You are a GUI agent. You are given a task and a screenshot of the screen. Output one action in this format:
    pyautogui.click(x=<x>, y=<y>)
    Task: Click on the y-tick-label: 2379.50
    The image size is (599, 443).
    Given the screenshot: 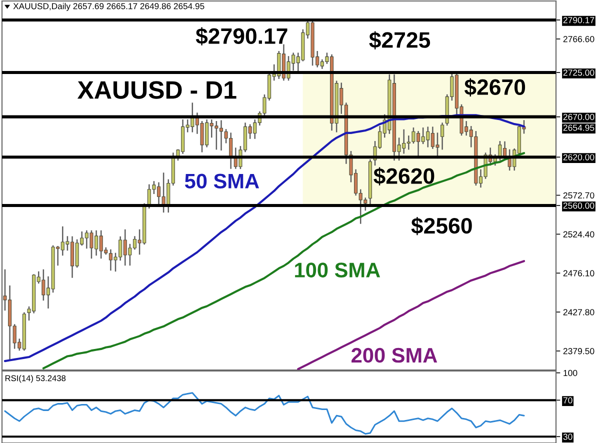 What is the action you would take?
    pyautogui.click(x=578, y=351)
    